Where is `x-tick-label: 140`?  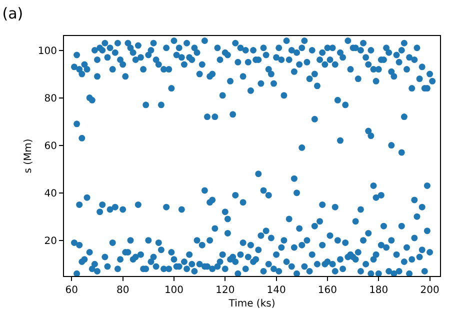 x-tick-label: 140 is located at coordinates (276, 290).